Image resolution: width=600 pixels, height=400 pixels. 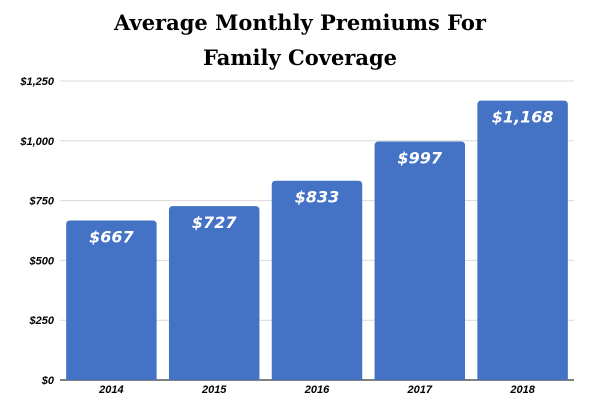 What do you see at coordinates (522, 240) in the screenshot?
I see `bar-2018` at bounding box center [522, 240].